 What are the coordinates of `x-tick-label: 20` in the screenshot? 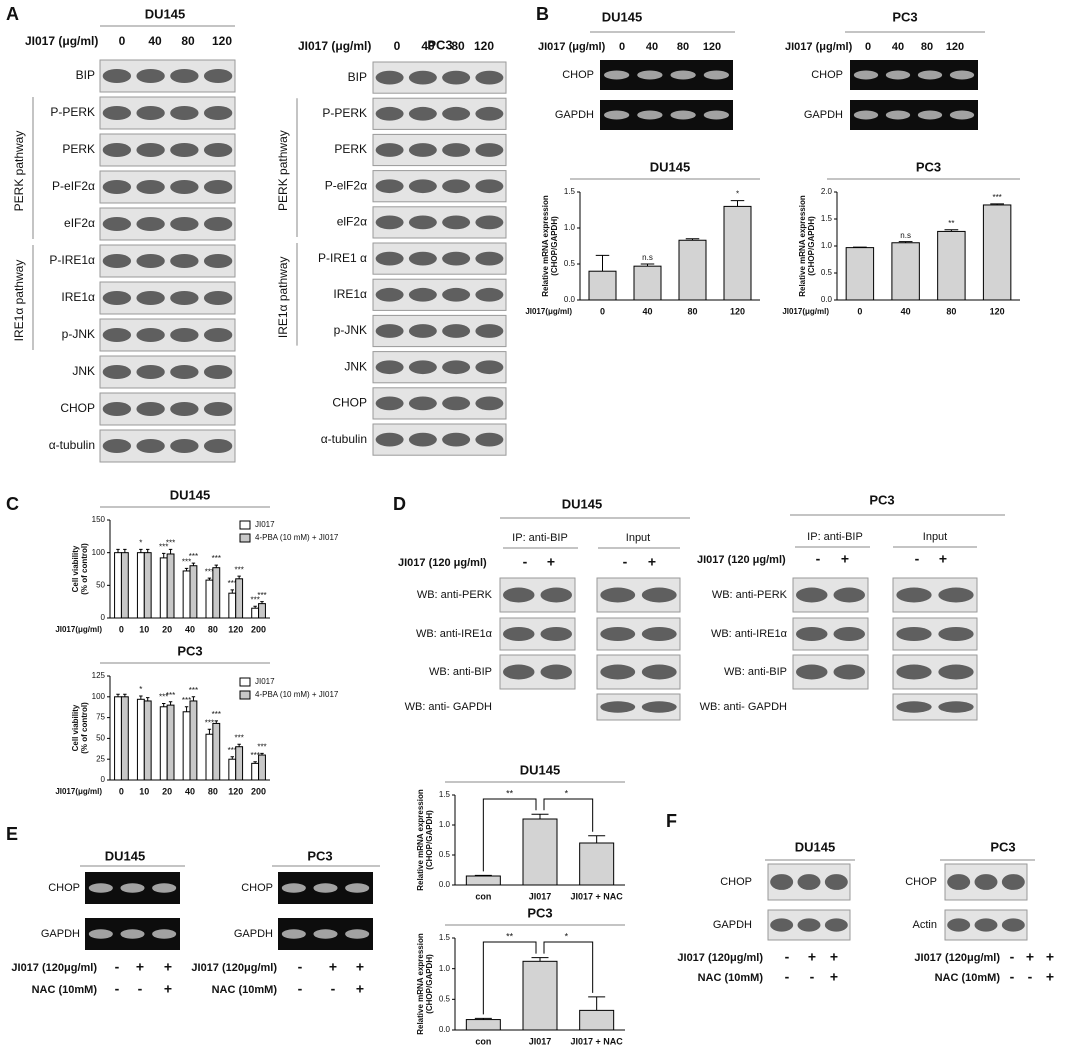 It's located at (167, 791).